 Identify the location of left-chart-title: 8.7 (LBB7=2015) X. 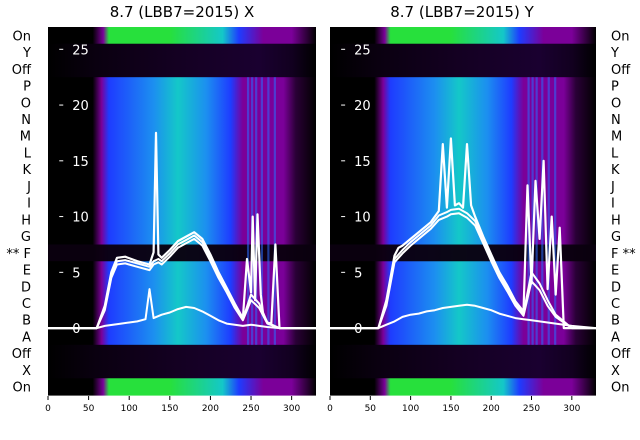
(182, 12).